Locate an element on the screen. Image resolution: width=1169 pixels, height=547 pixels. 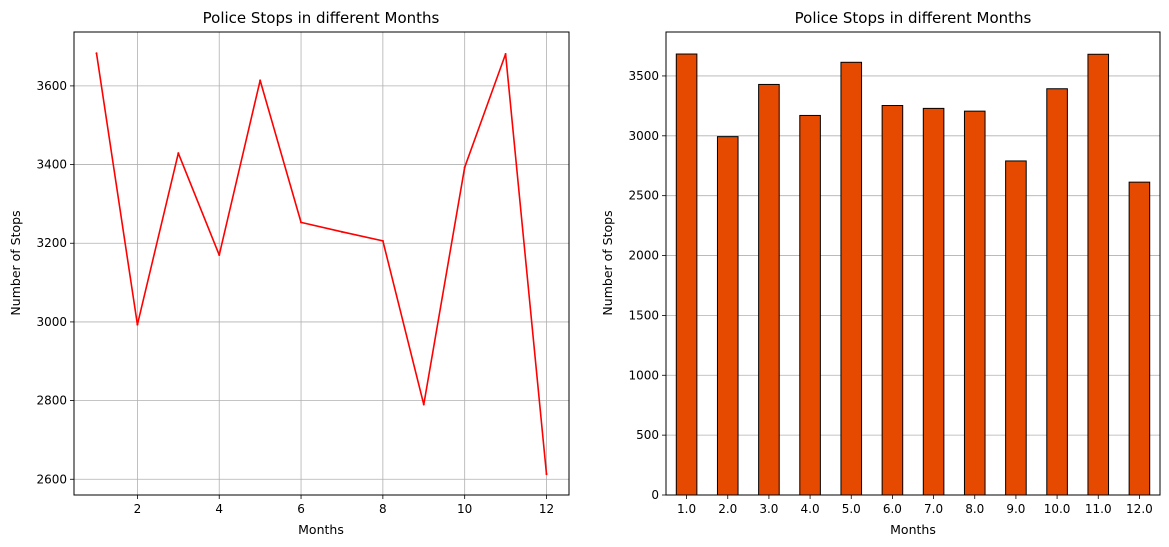
x-tick-label: 4.0 is located at coordinates (810, 509).